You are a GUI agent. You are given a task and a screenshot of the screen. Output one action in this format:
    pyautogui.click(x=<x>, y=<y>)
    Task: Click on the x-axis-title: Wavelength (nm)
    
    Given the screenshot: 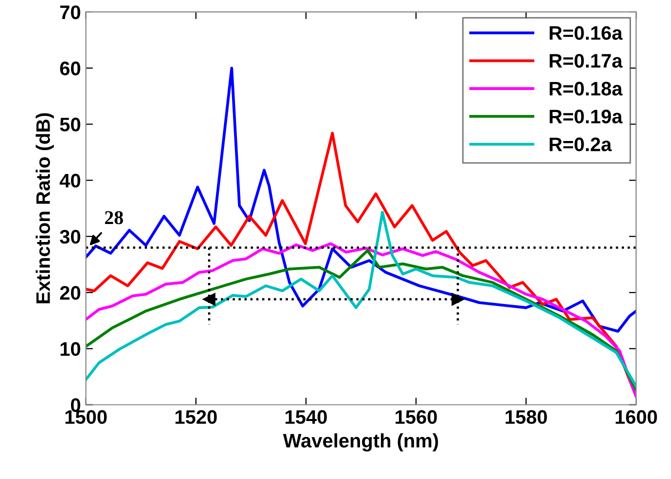 What is the action you would take?
    pyautogui.click(x=360, y=442)
    